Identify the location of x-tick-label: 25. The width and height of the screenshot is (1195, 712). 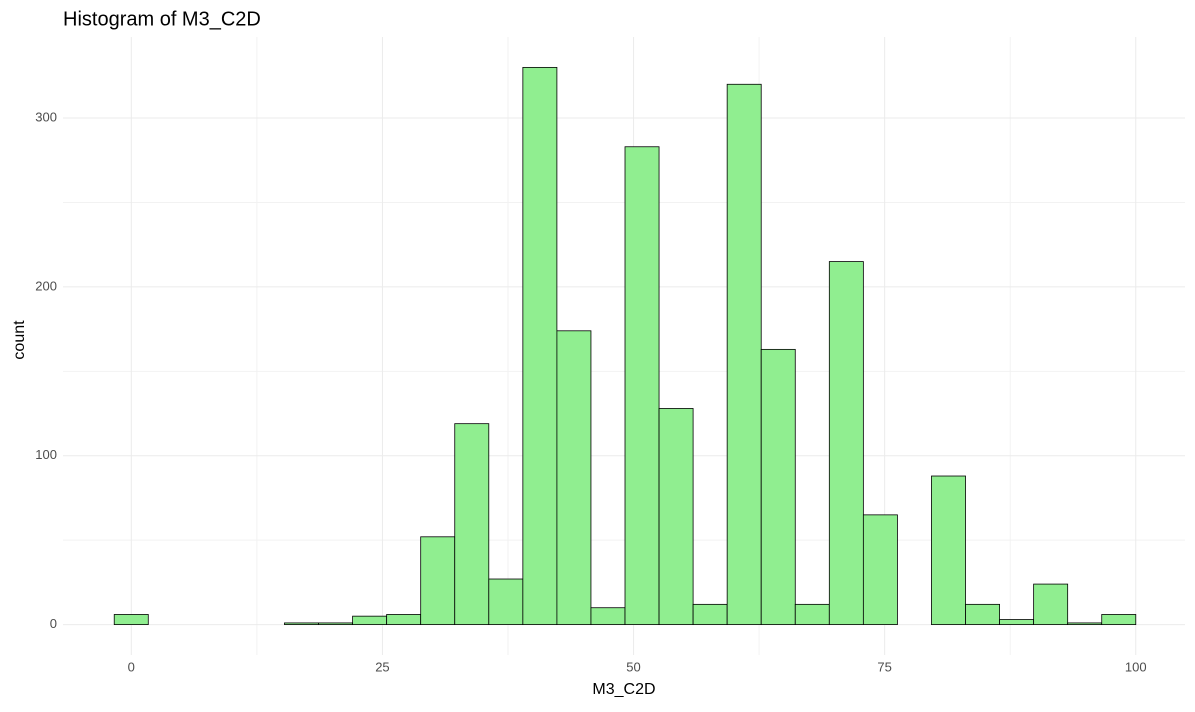
(382, 666).